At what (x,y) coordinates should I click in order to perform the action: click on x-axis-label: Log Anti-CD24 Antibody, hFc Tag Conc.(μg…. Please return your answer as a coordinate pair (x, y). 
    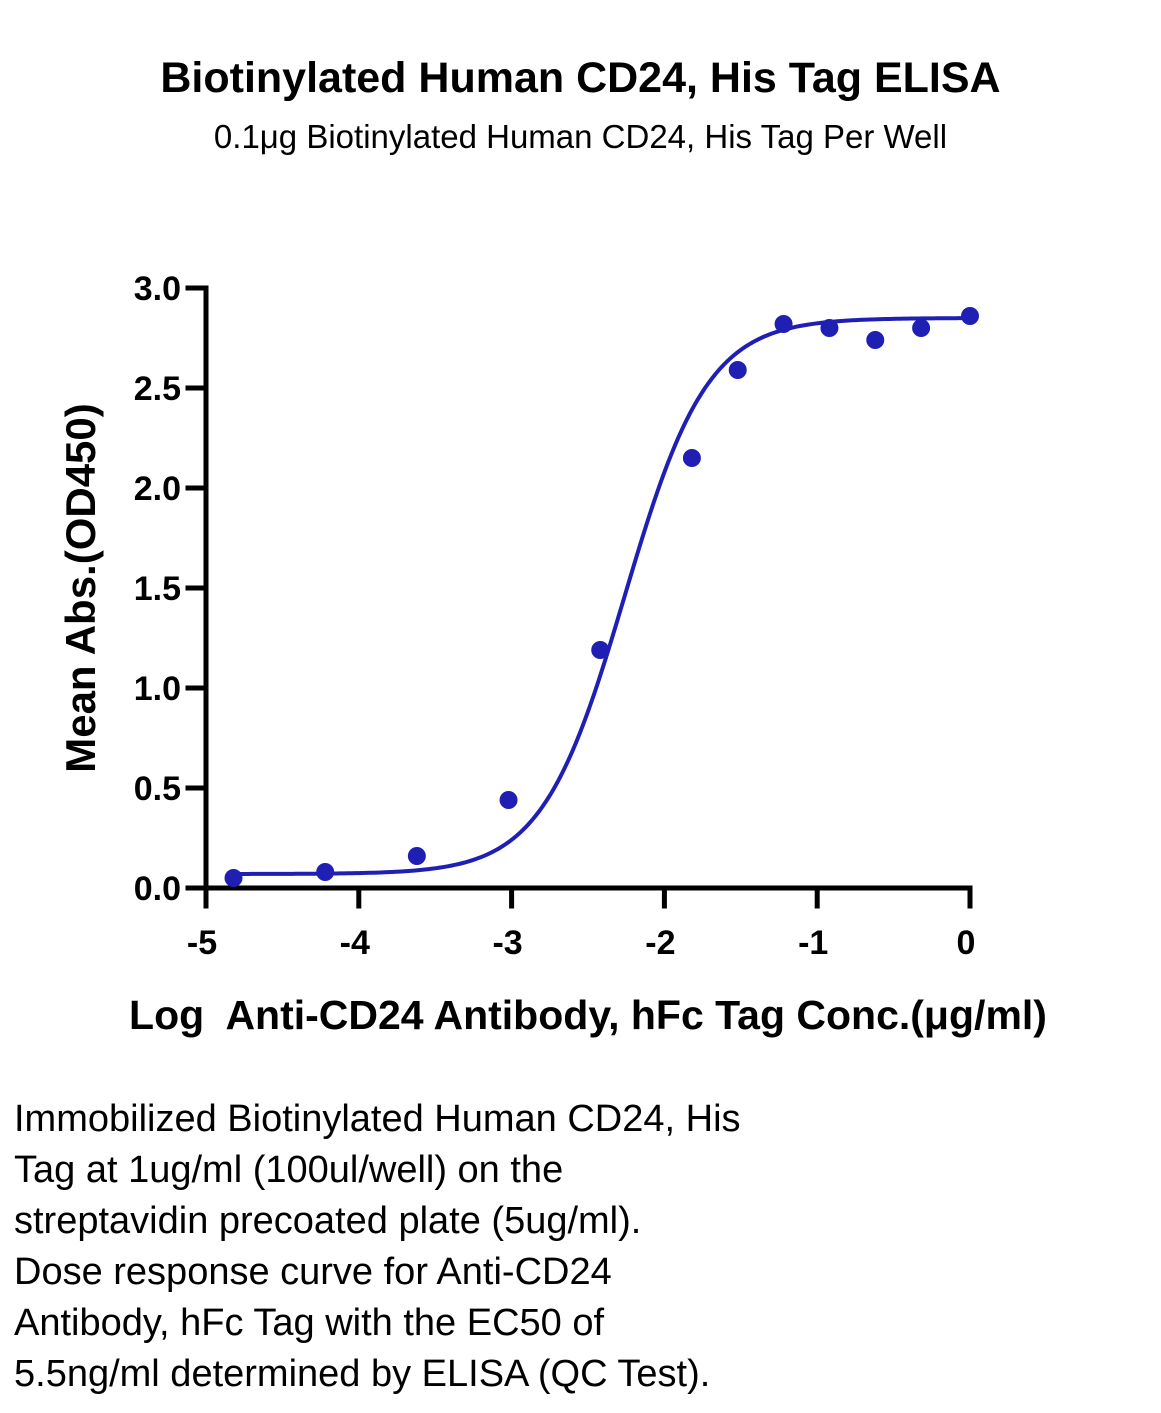
    Looking at the image, I should click on (588, 1015).